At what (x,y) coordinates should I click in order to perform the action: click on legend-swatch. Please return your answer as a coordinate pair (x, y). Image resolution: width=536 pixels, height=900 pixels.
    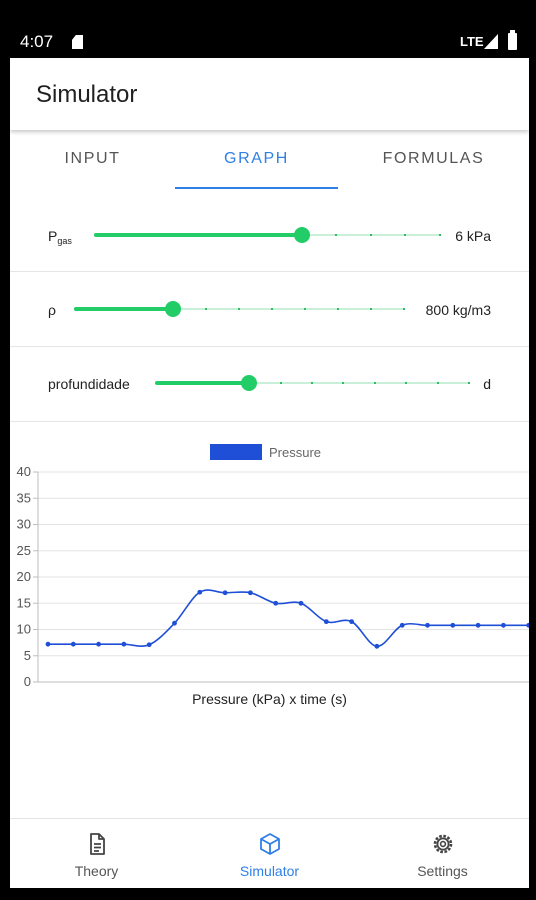
    Looking at the image, I should click on (236, 452).